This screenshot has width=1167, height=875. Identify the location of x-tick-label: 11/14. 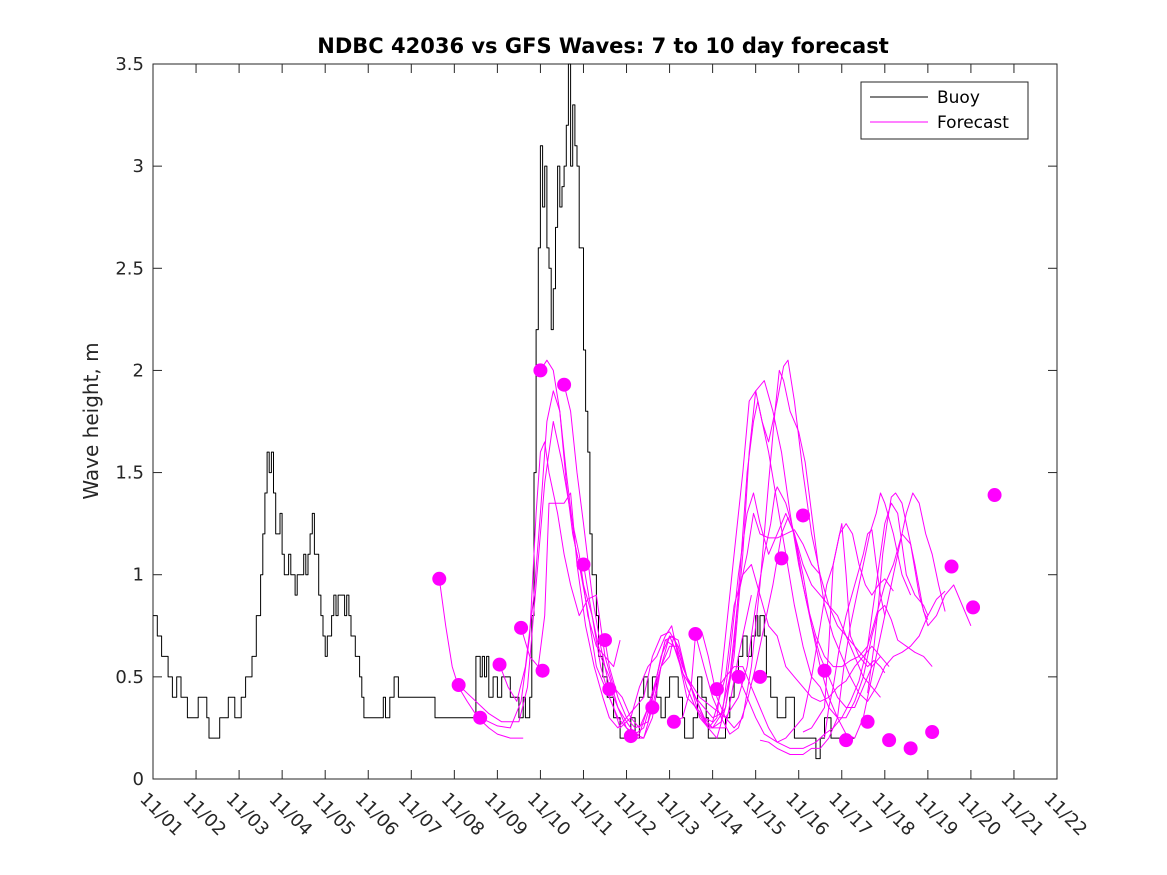
(721, 815).